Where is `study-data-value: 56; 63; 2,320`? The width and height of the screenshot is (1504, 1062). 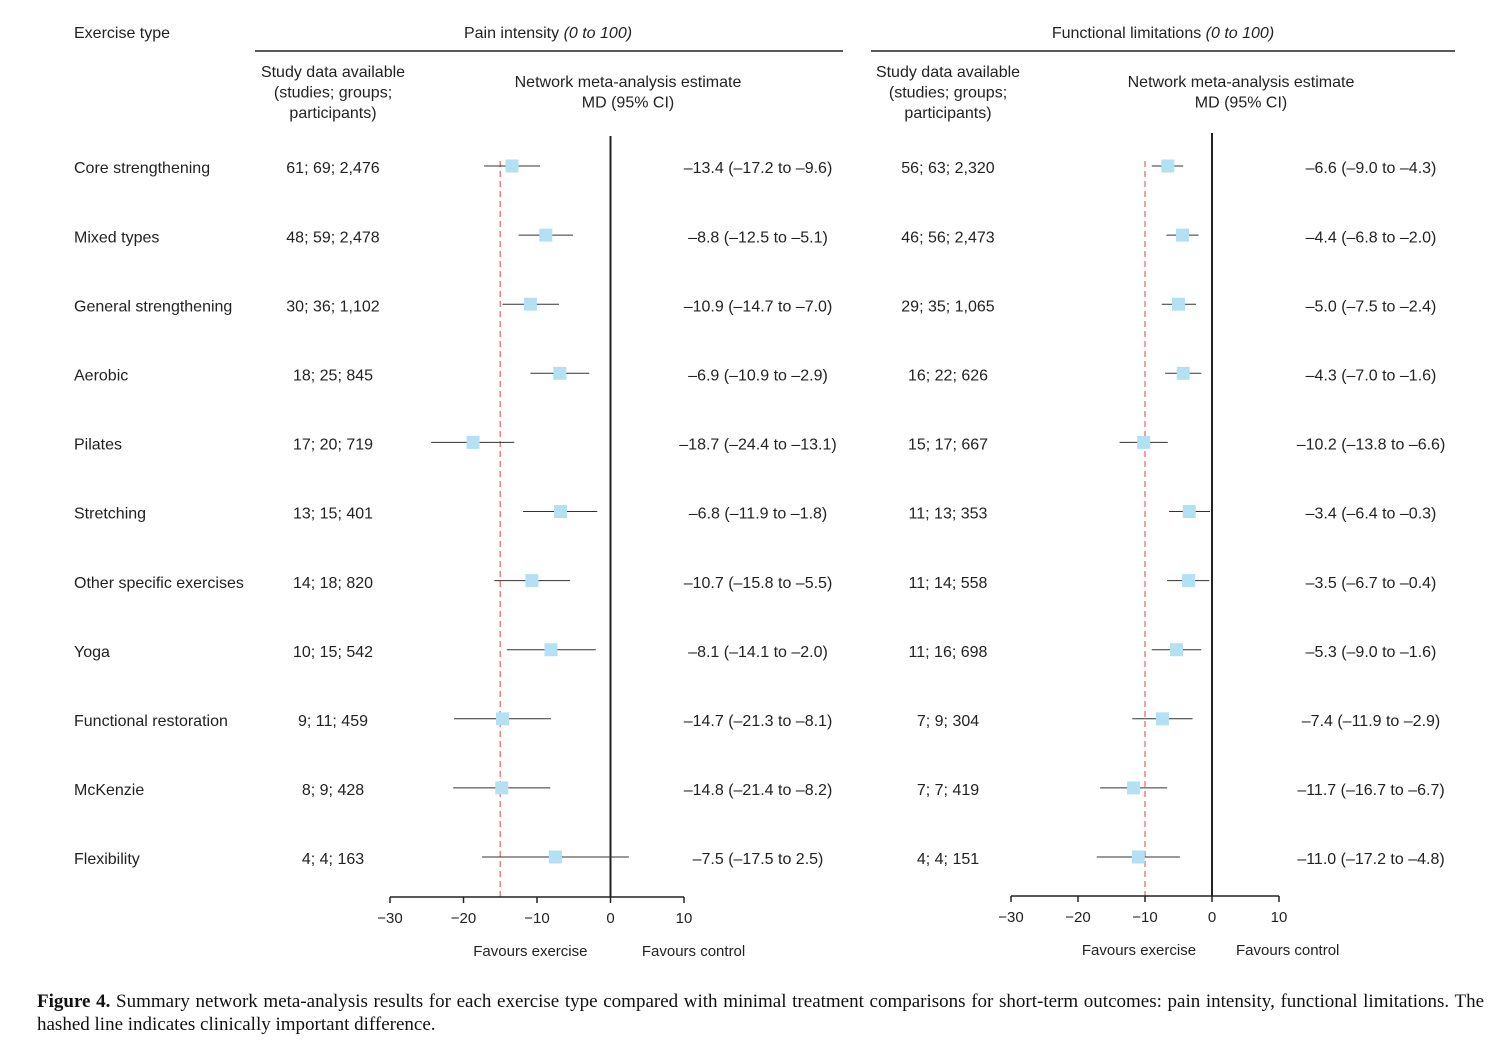 study-data-value: 56; 63; 2,320 is located at coordinates (948, 168).